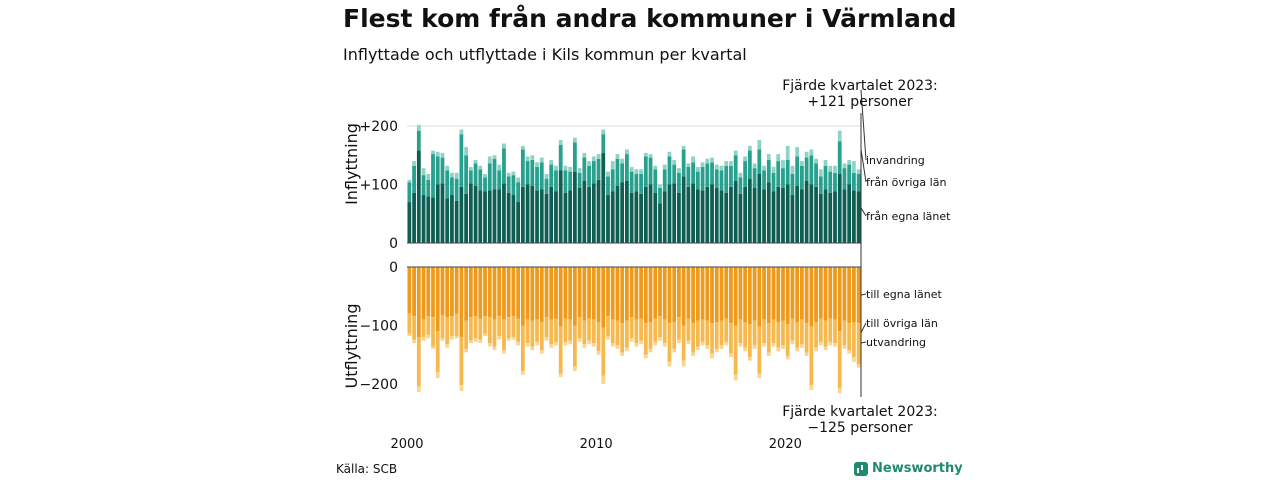 The image size is (1280, 480). I want to click on newsworthy-logo: Newsworthy, so click(908, 468).